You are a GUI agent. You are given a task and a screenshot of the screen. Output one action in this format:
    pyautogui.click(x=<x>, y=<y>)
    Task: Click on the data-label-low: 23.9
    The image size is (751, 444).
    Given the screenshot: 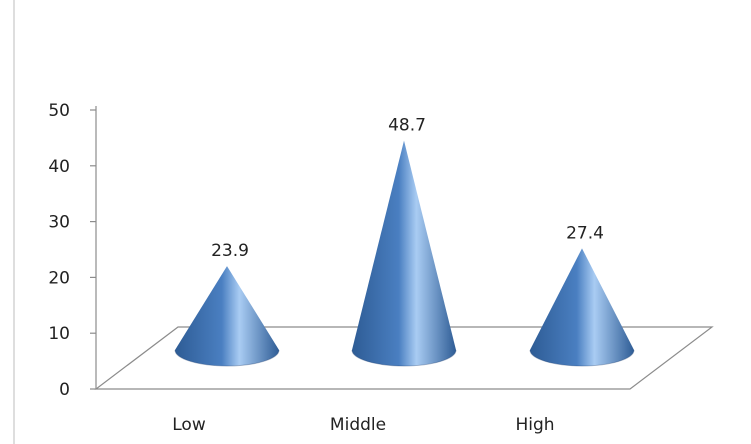 What is the action you would take?
    pyautogui.click(x=230, y=251)
    